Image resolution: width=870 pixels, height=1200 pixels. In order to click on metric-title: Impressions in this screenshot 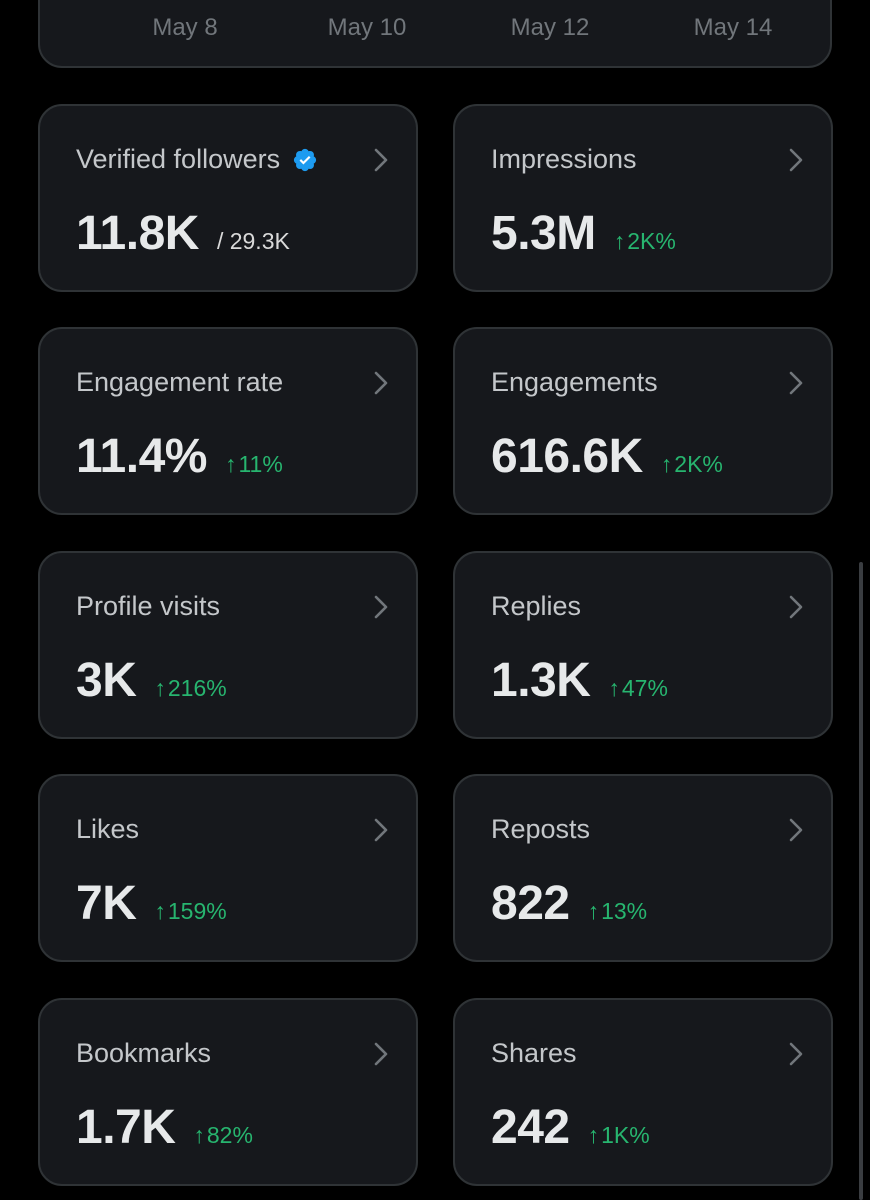, I will do `click(564, 159)`.